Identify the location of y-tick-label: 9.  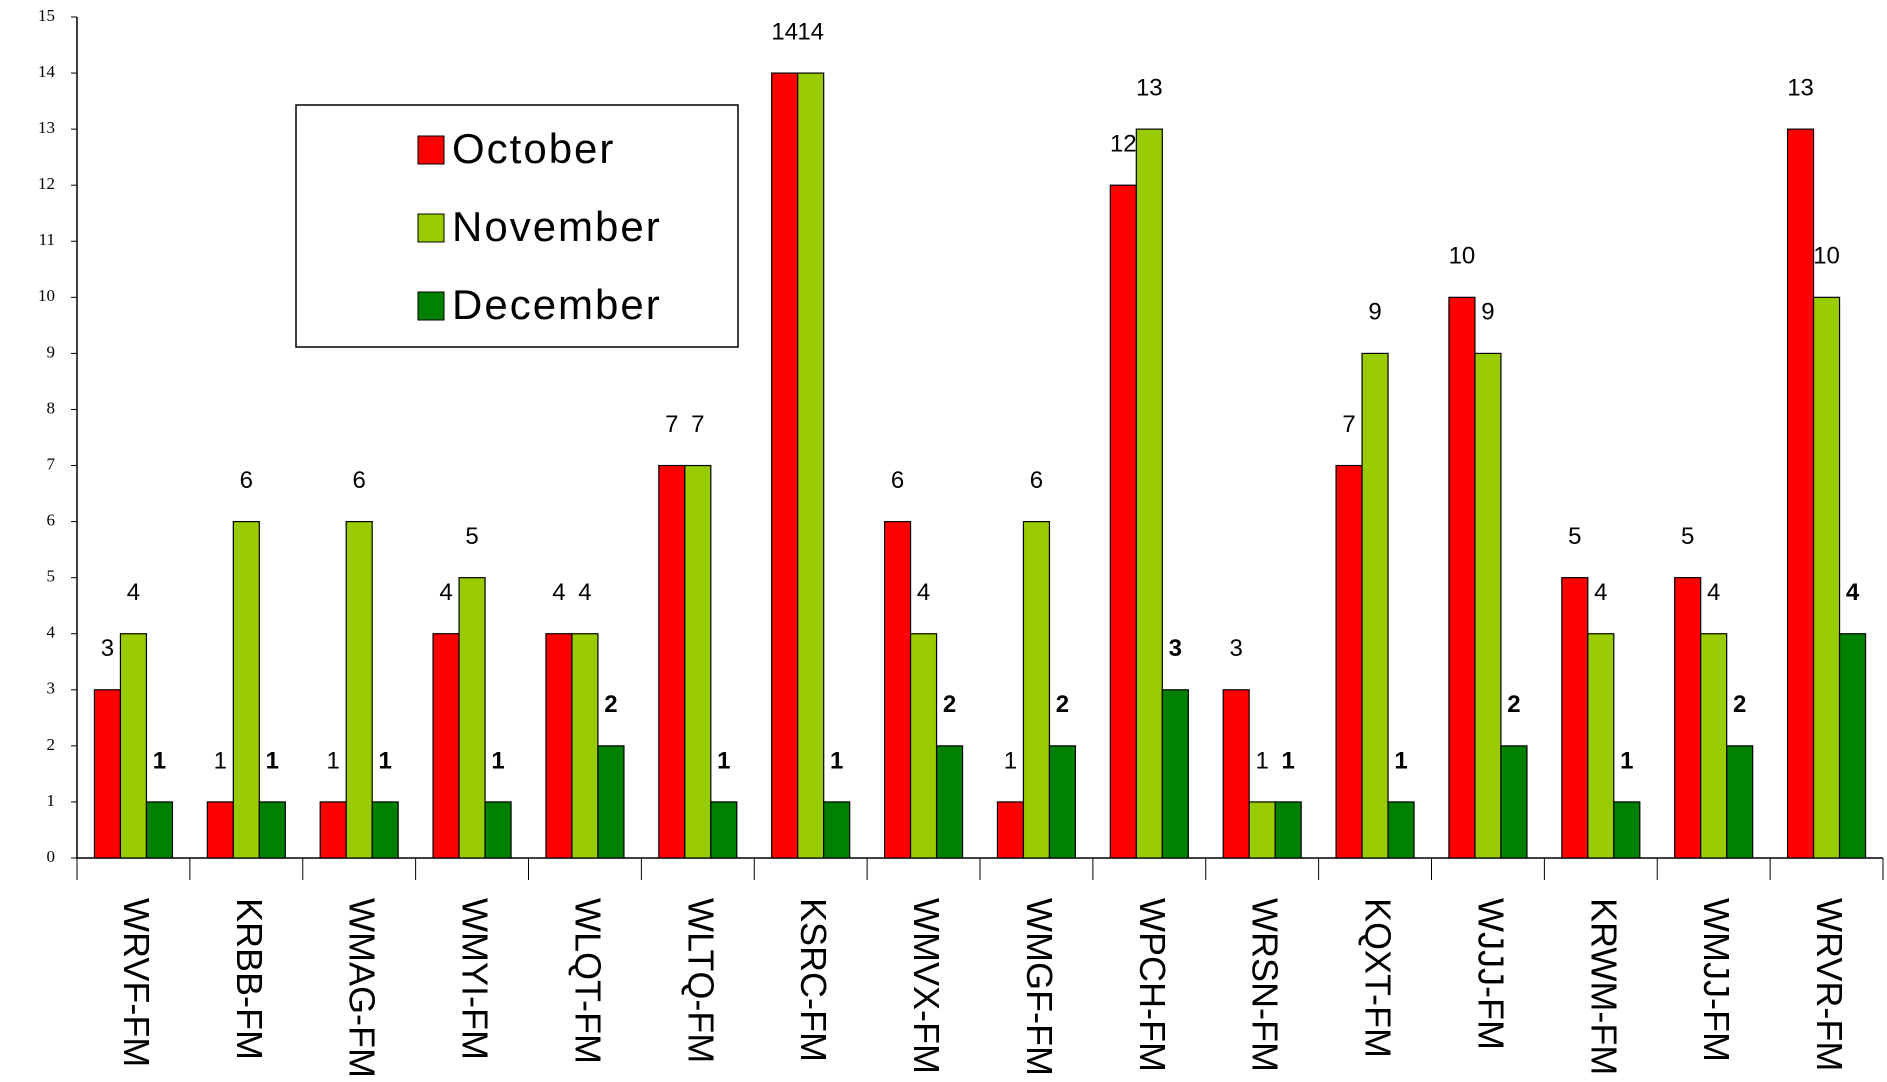
(51, 351).